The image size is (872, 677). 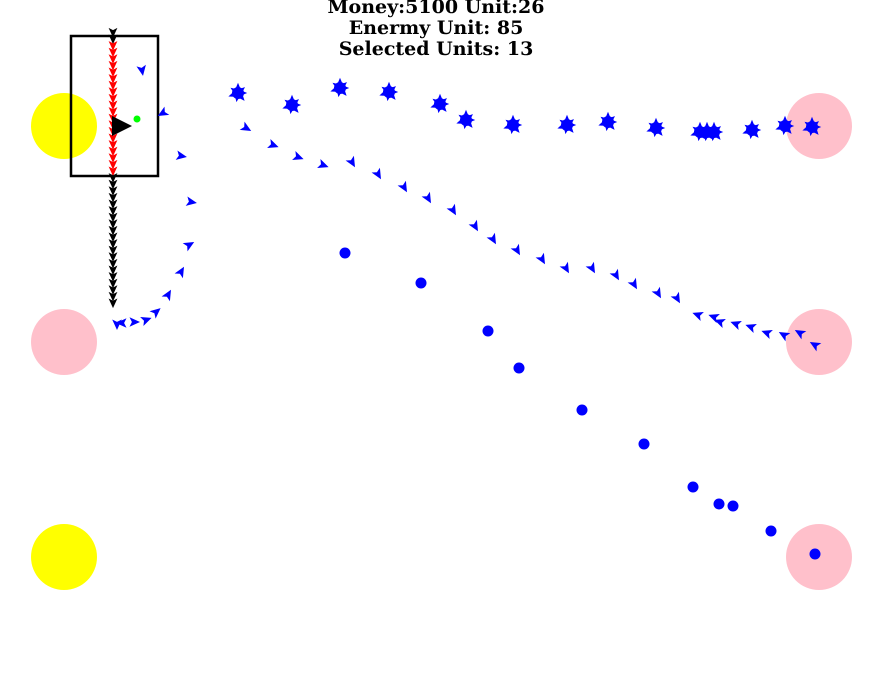 I want to click on commander-unit-icon, so click(x=122, y=126).